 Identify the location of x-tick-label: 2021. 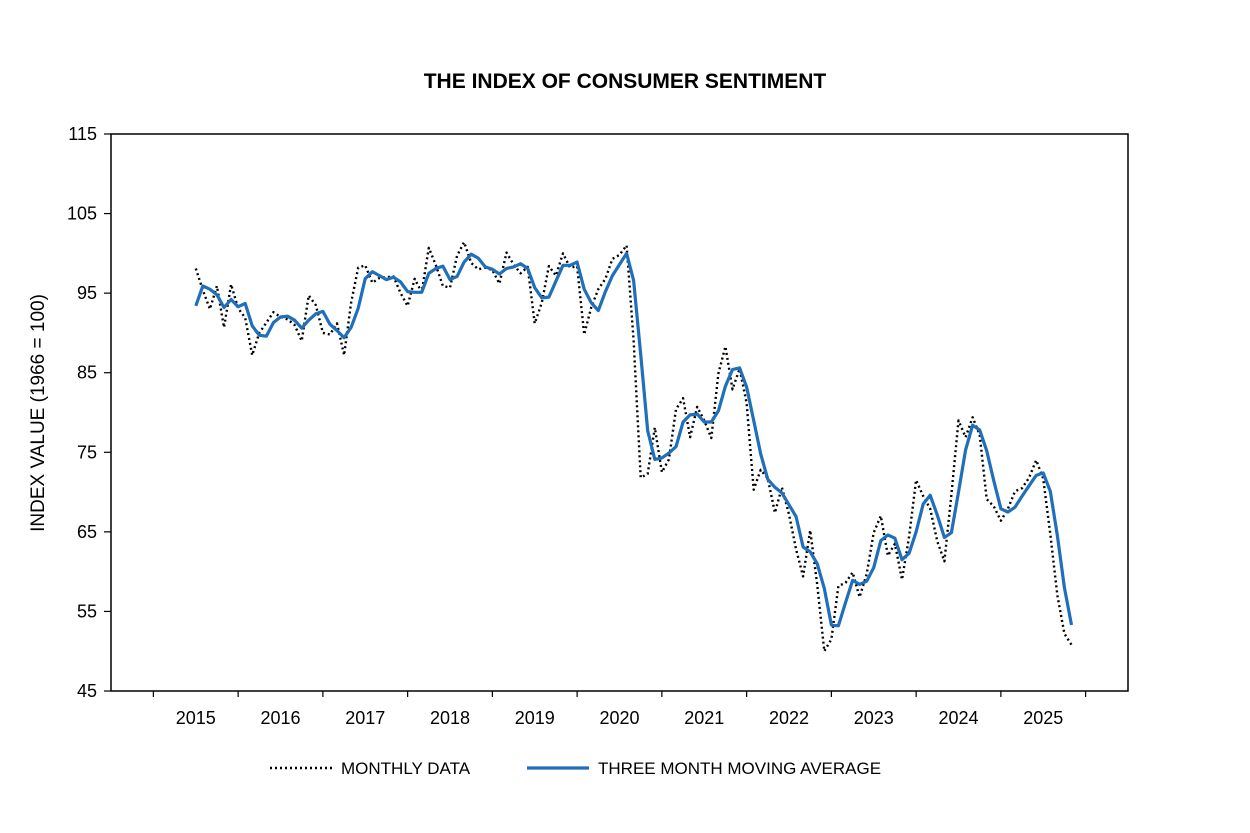
(704, 718).